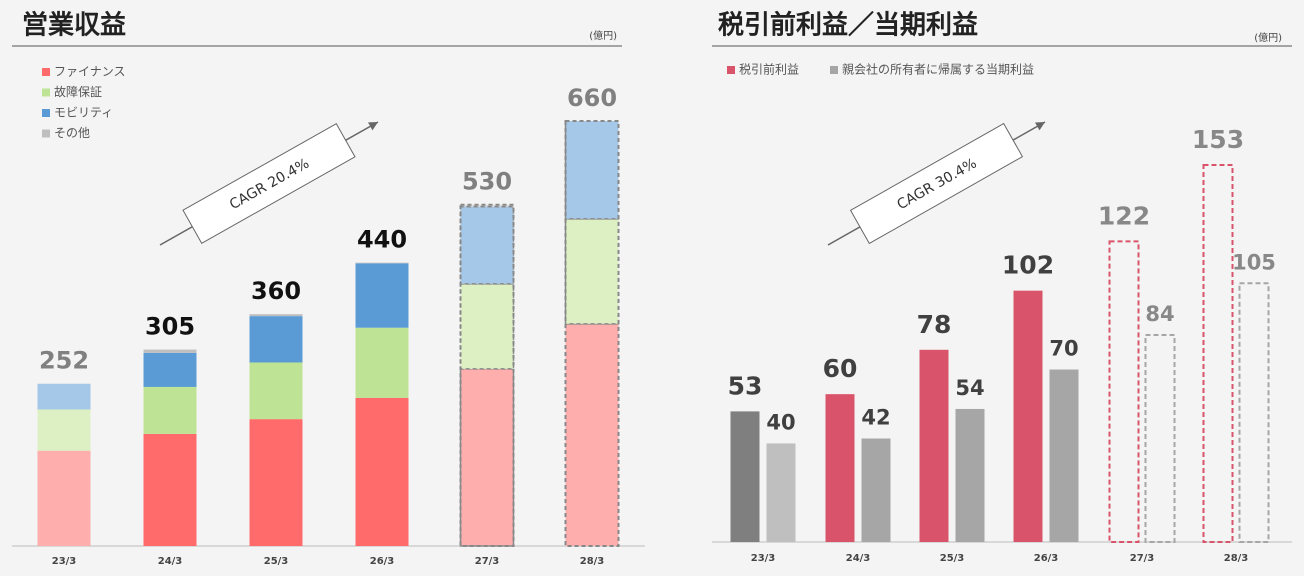  I want to click on total-label: 530, so click(487, 182).